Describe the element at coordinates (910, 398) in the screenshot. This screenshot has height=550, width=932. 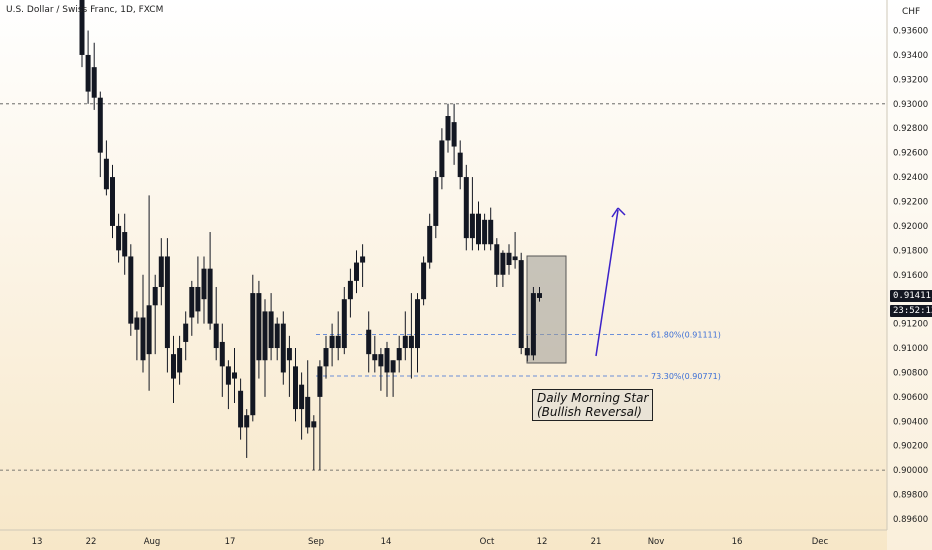
I see `price-tick-label: 0.90600` at that location.